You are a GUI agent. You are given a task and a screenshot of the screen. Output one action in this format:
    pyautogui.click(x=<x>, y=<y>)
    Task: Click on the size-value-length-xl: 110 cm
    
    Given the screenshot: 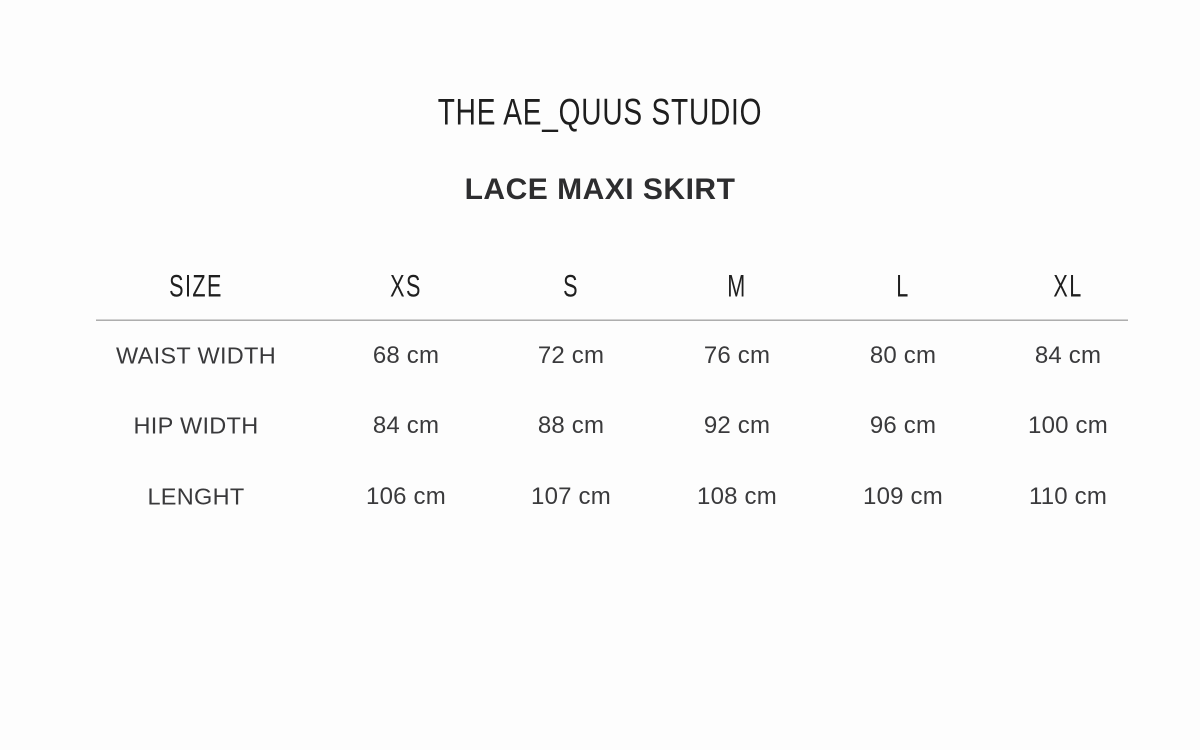 What is the action you would take?
    pyautogui.click(x=1068, y=496)
    